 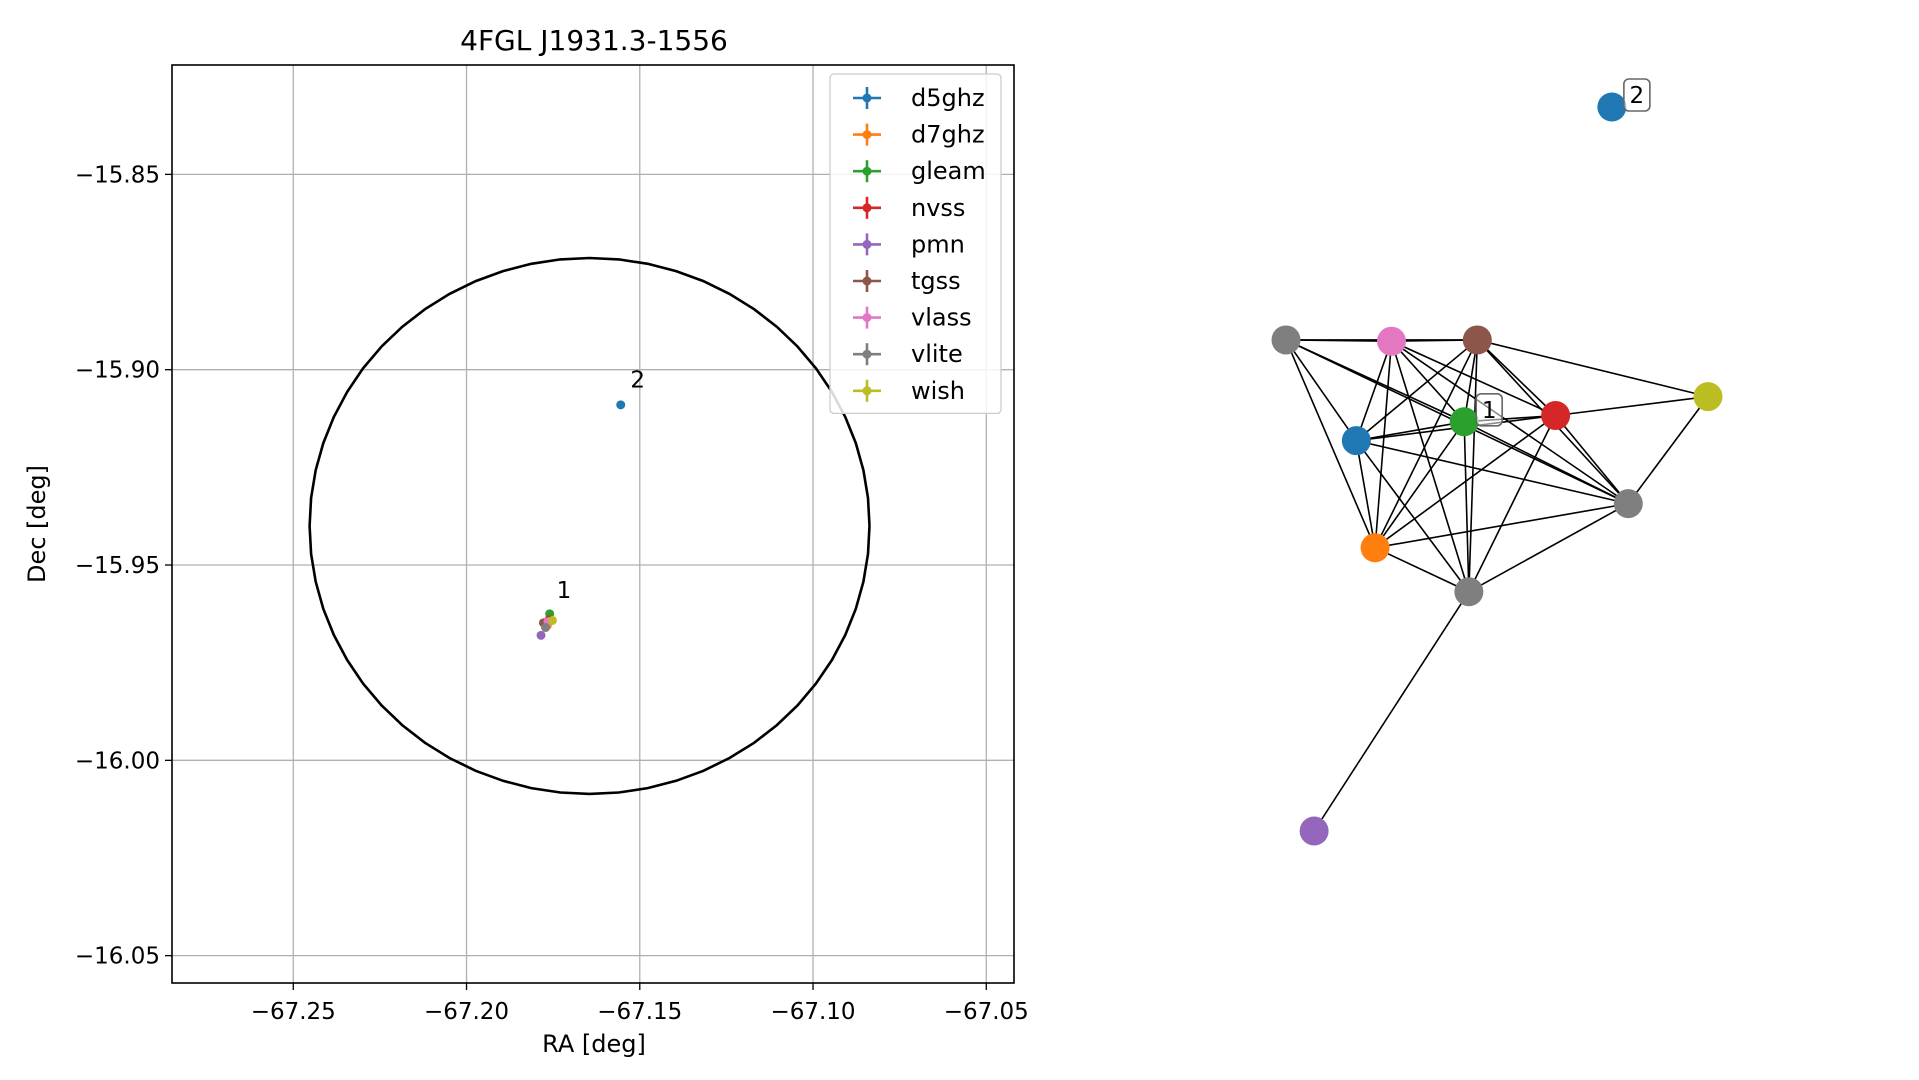 What do you see at coordinates (986, 1012) in the screenshot?
I see `x-tick-label: −67.05` at bounding box center [986, 1012].